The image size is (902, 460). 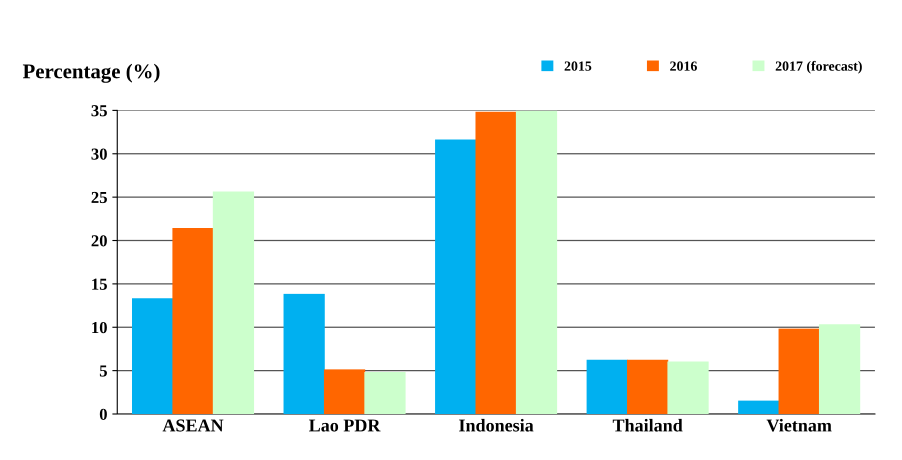 What do you see at coordinates (99, 198) in the screenshot?
I see `y-tick-label: 25` at bounding box center [99, 198].